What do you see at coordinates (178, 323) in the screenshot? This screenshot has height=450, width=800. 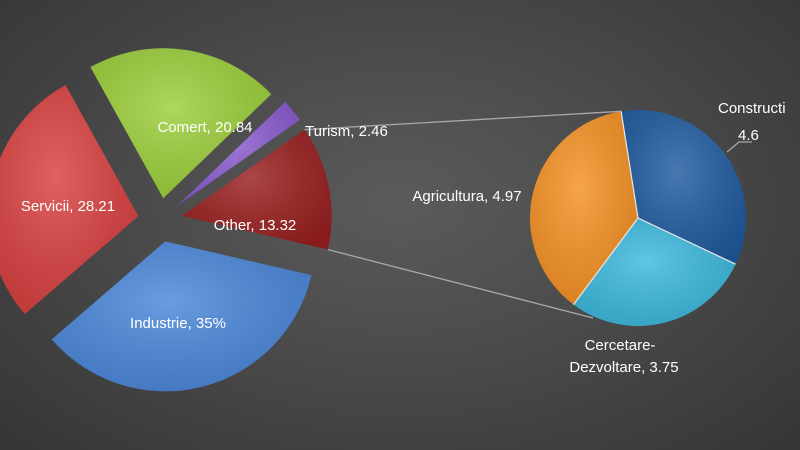 I see `label-industrie: Industrie, 35%` at bounding box center [178, 323].